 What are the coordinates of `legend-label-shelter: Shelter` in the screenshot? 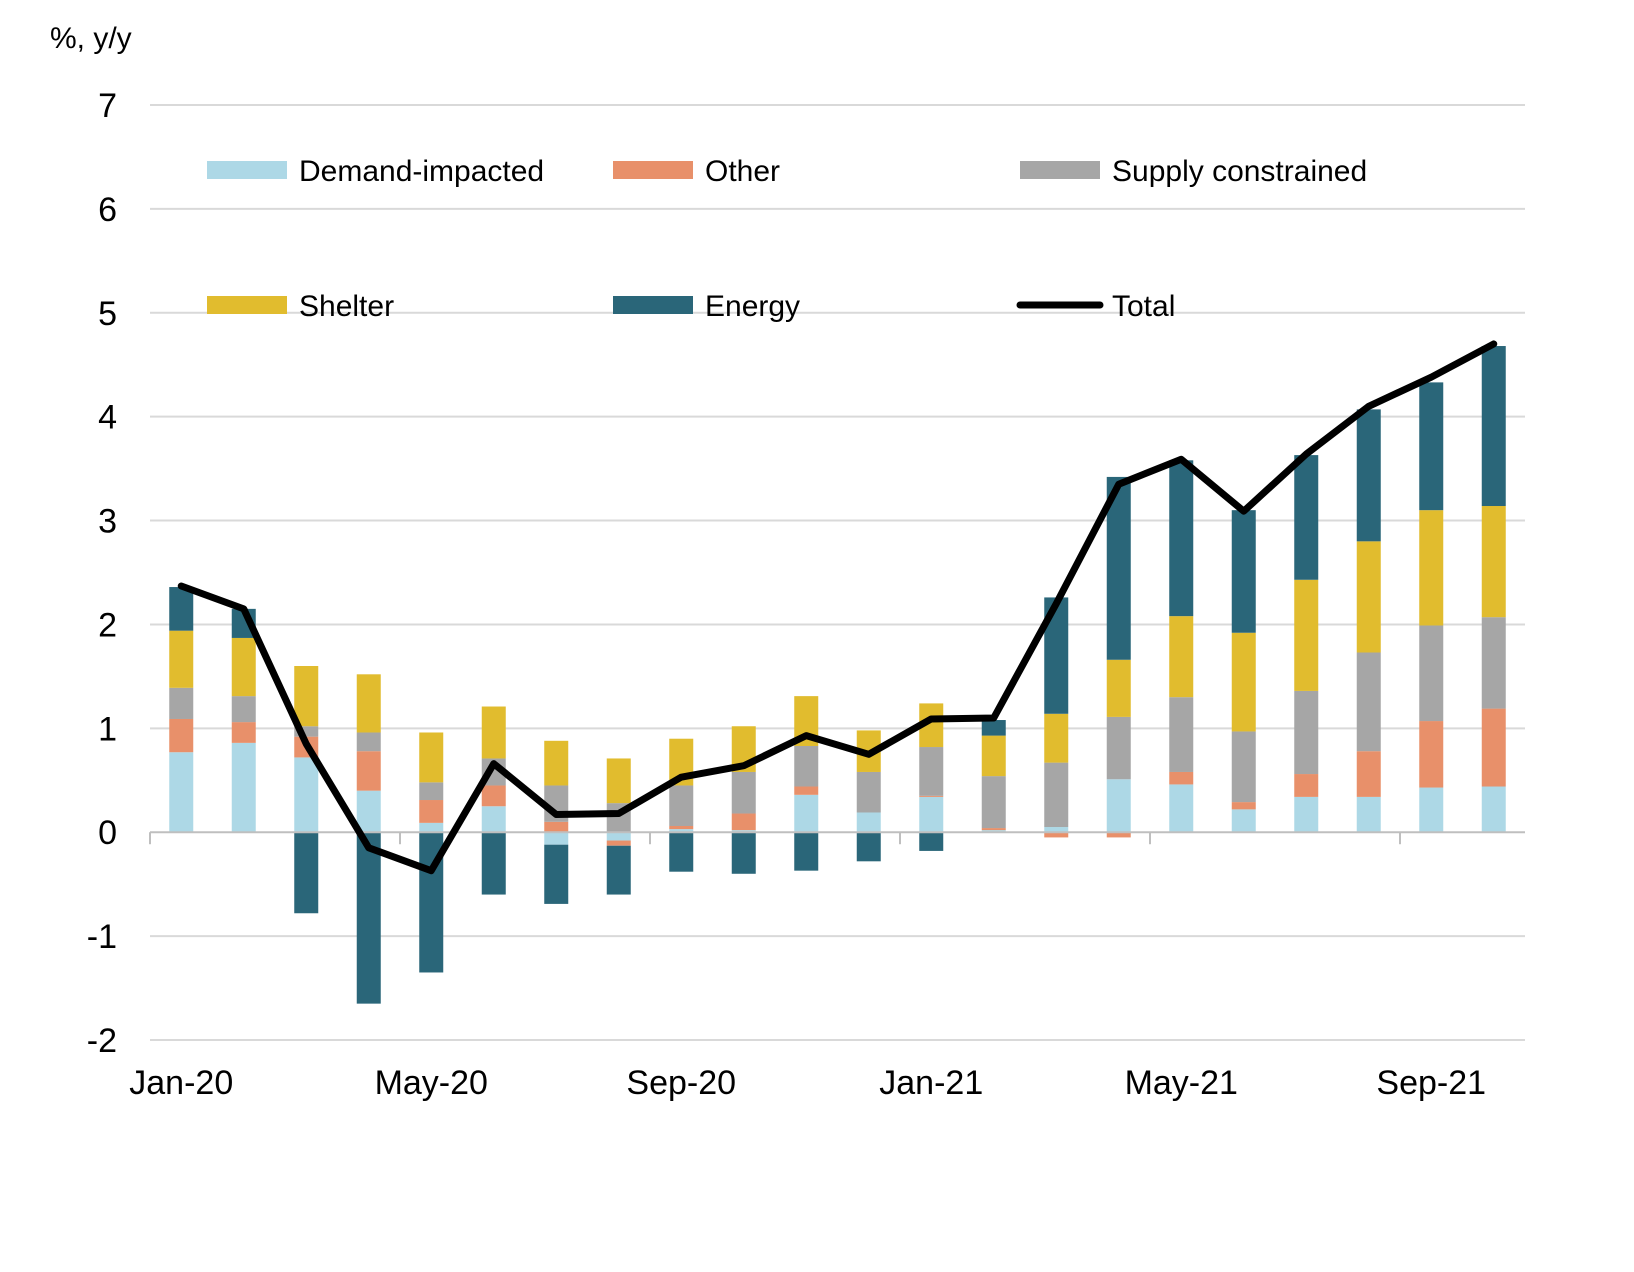 It's located at (346, 306).